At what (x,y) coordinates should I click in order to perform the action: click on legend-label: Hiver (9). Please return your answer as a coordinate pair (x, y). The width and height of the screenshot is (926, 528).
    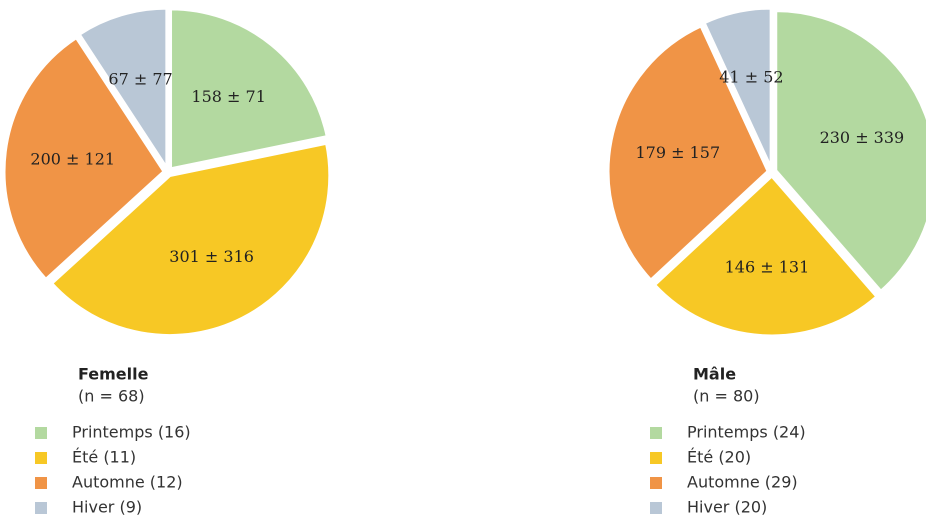
    Looking at the image, I should click on (107, 507).